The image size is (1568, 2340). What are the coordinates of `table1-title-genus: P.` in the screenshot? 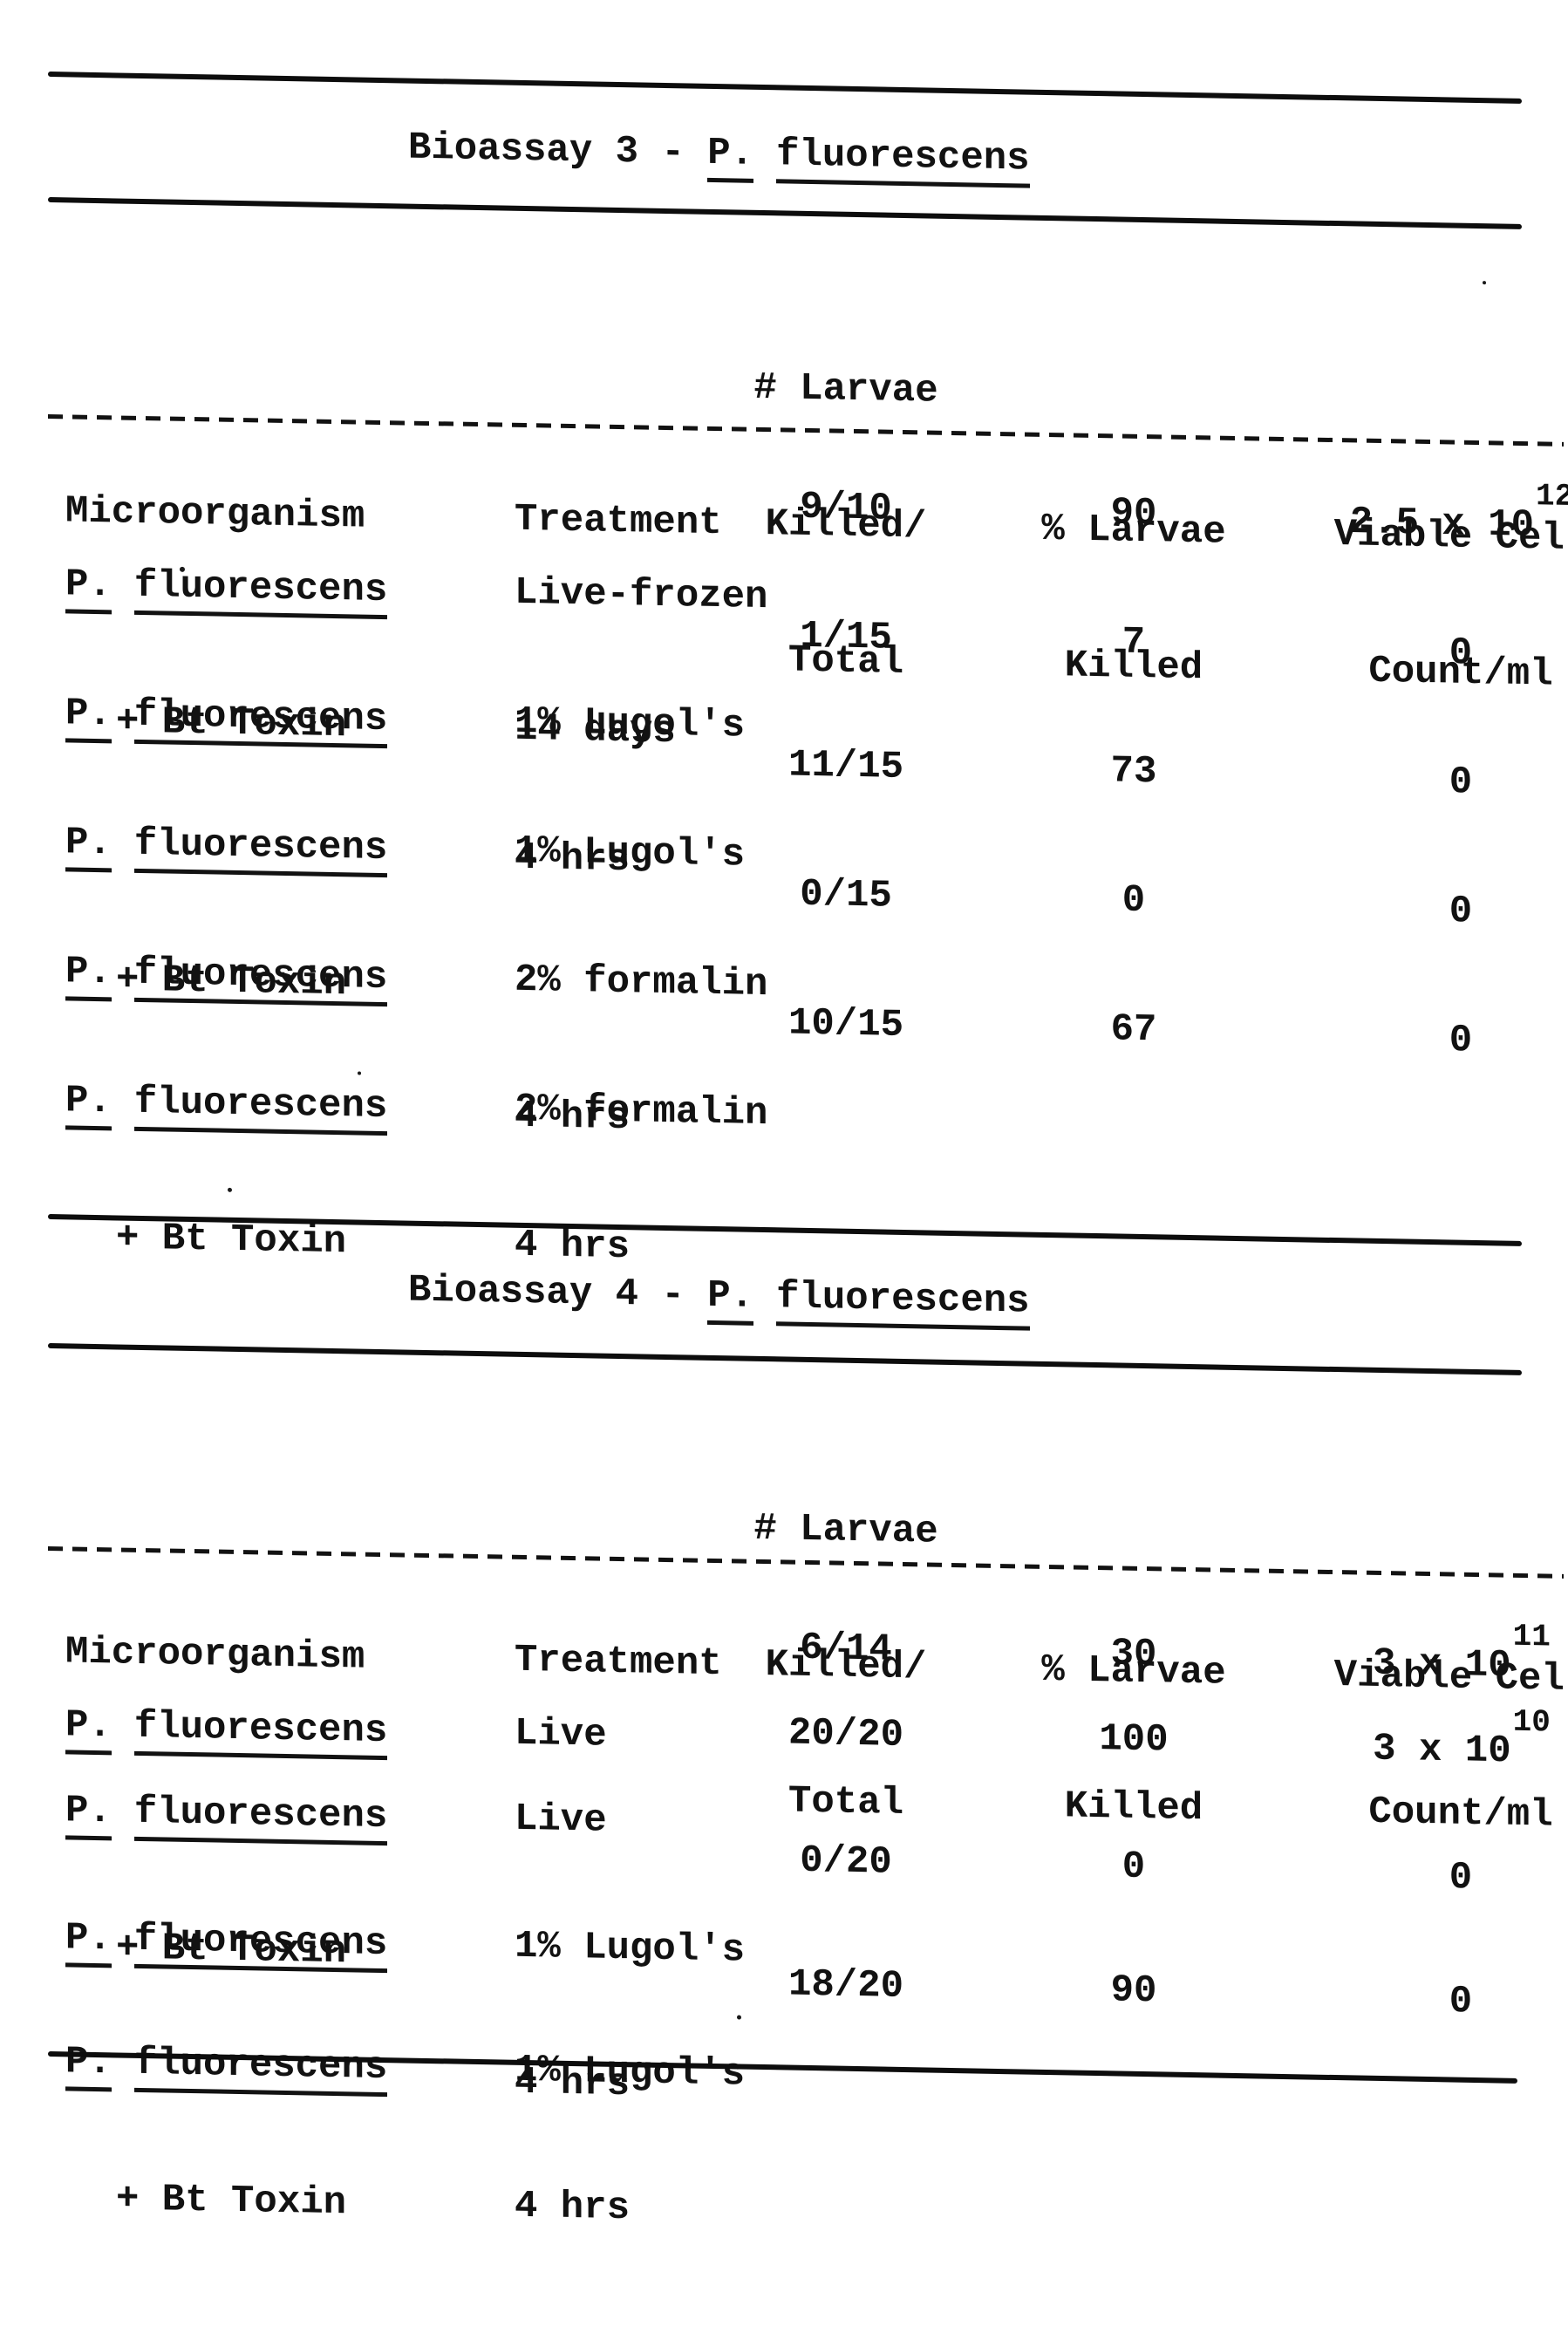 It's located at (730, 157).